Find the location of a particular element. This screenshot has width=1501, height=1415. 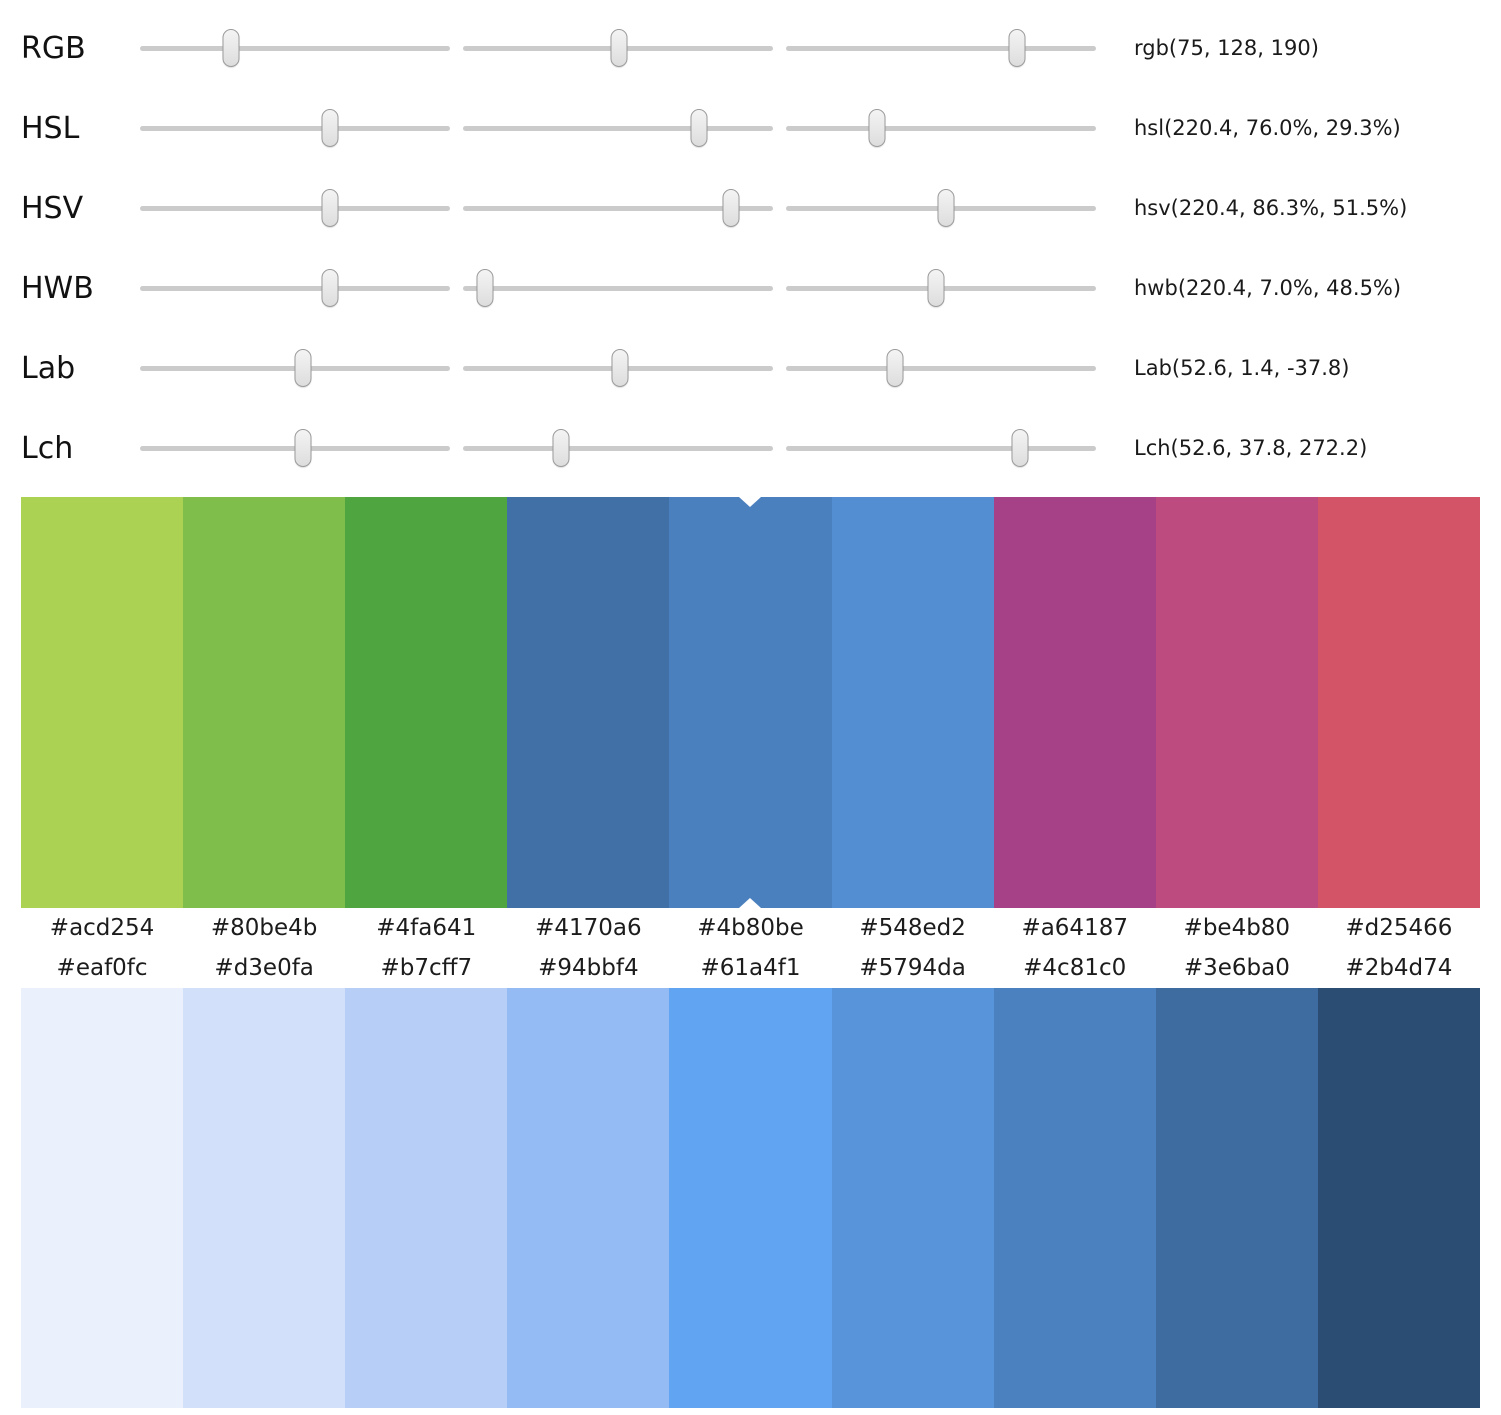

palette-swatch-selected is located at coordinates (750, 702).